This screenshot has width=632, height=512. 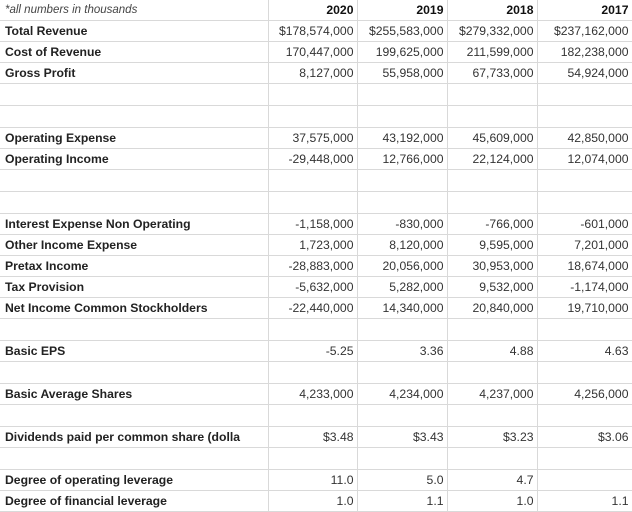 What do you see at coordinates (134, 52) in the screenshot?
I see `row-label-cell: Cost of Revenue` at bounding box center [134, 52].